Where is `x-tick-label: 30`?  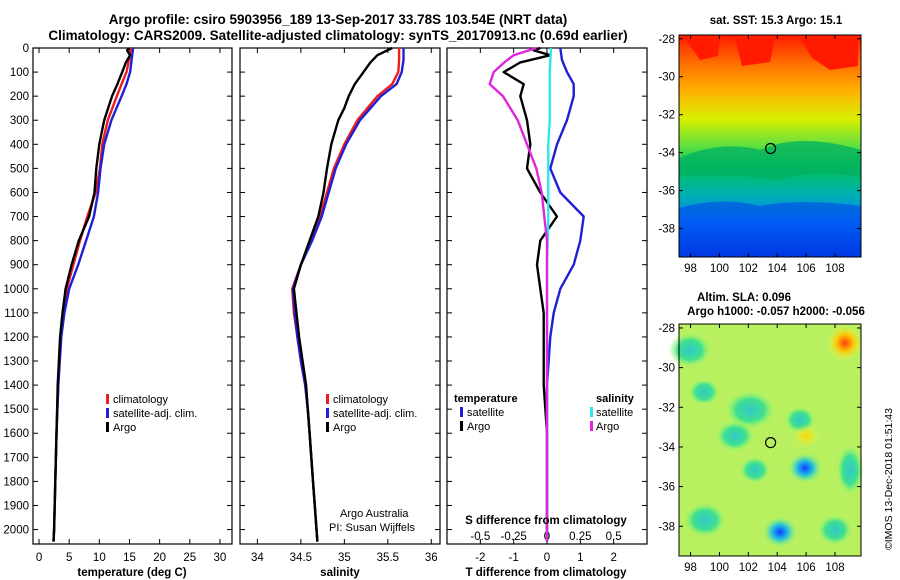 x-tick-label: 30 is located at coordinates (220, 558).